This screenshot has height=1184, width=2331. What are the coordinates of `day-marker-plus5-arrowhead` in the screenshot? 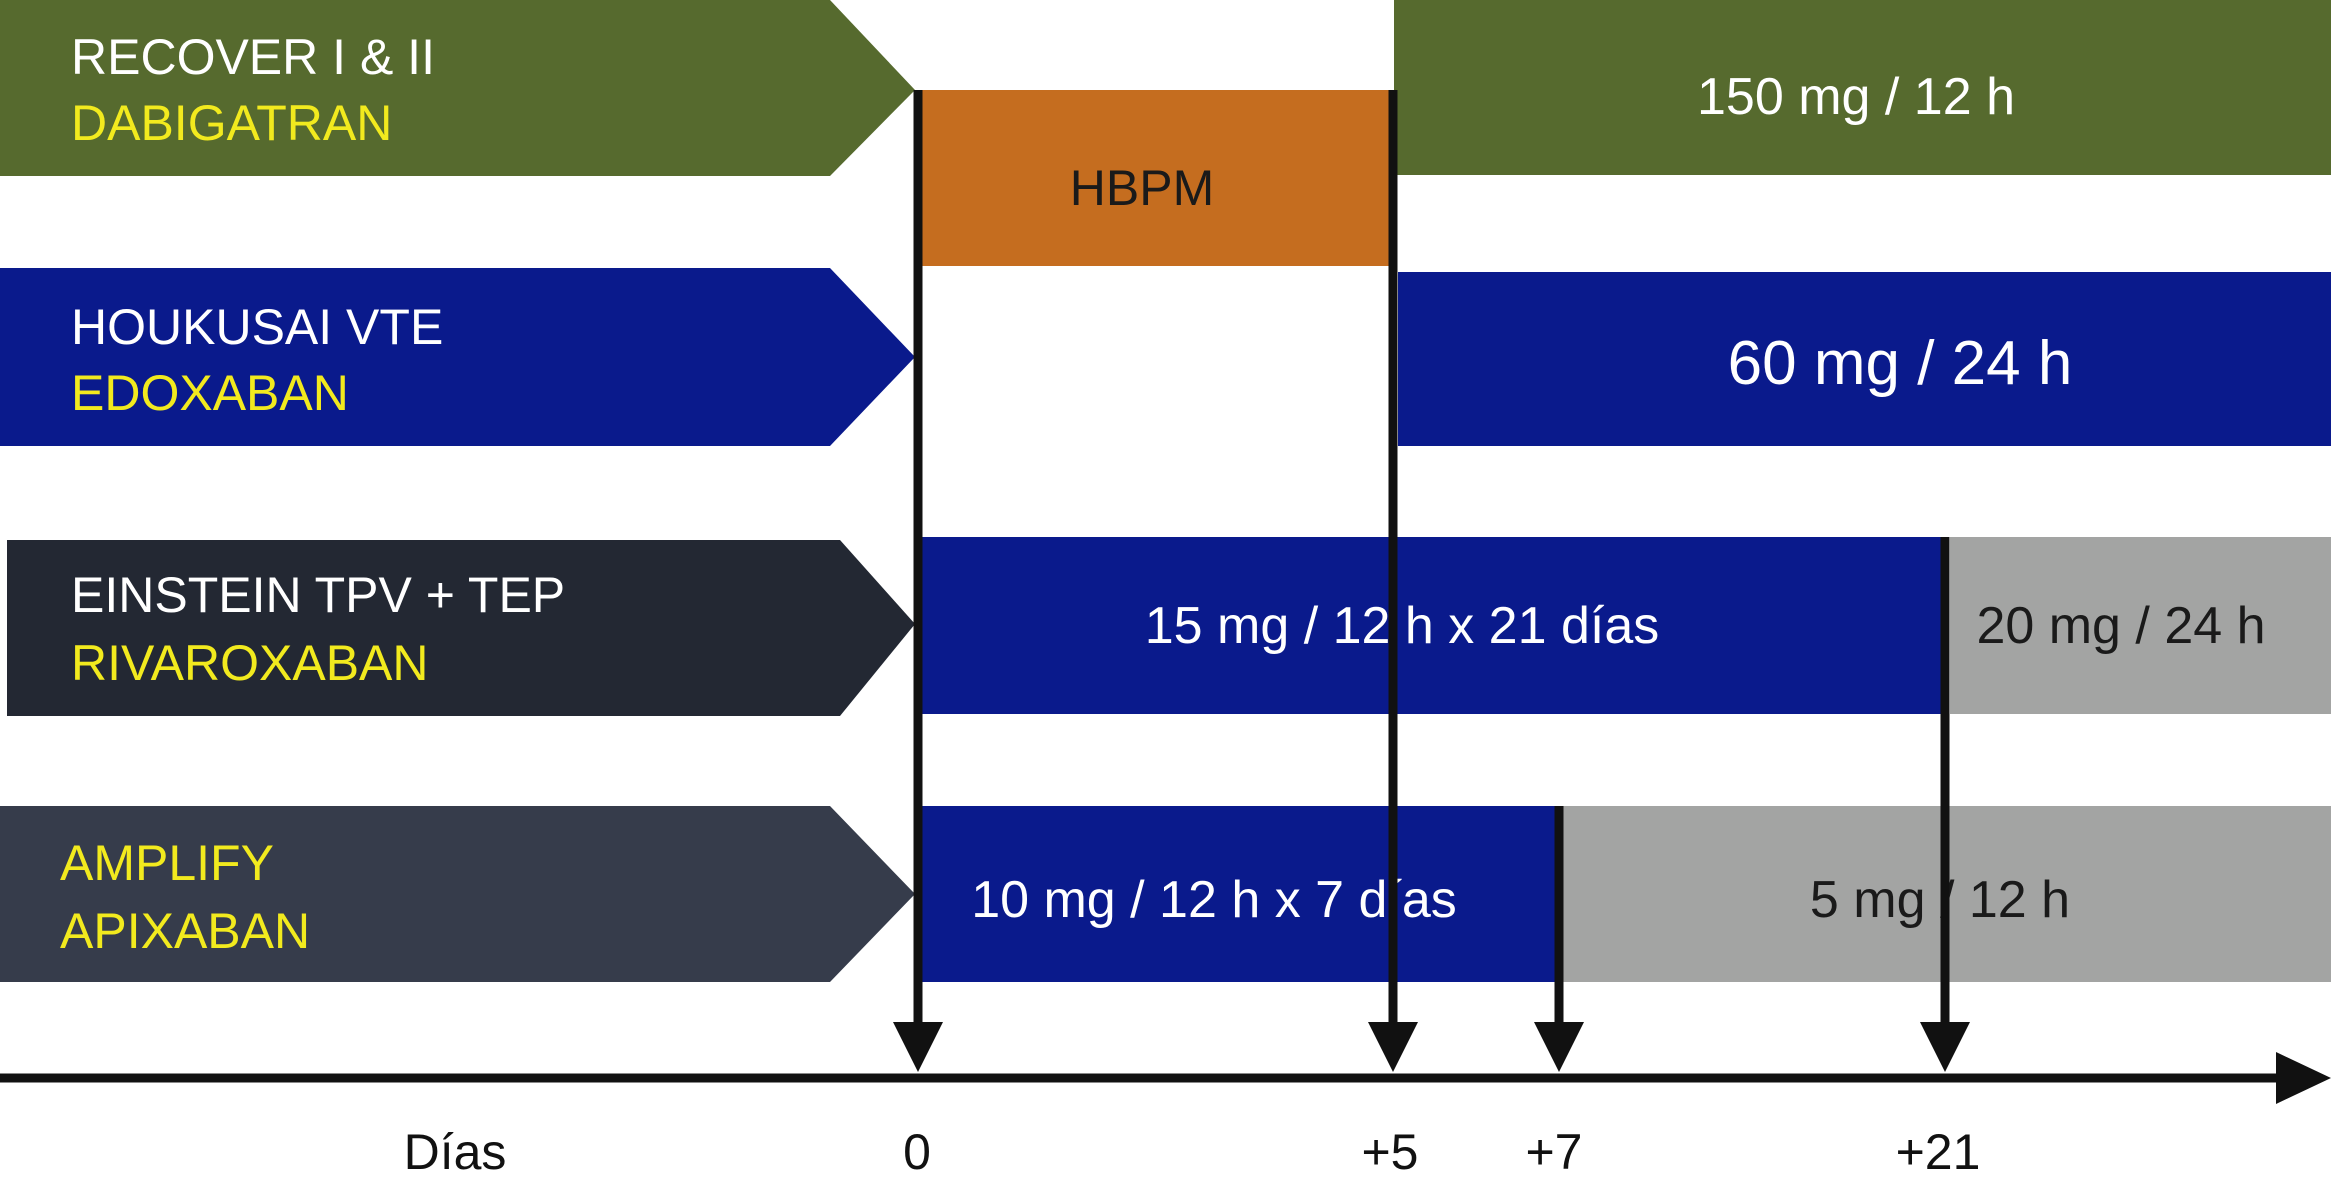 It's located at (1393, 1047).